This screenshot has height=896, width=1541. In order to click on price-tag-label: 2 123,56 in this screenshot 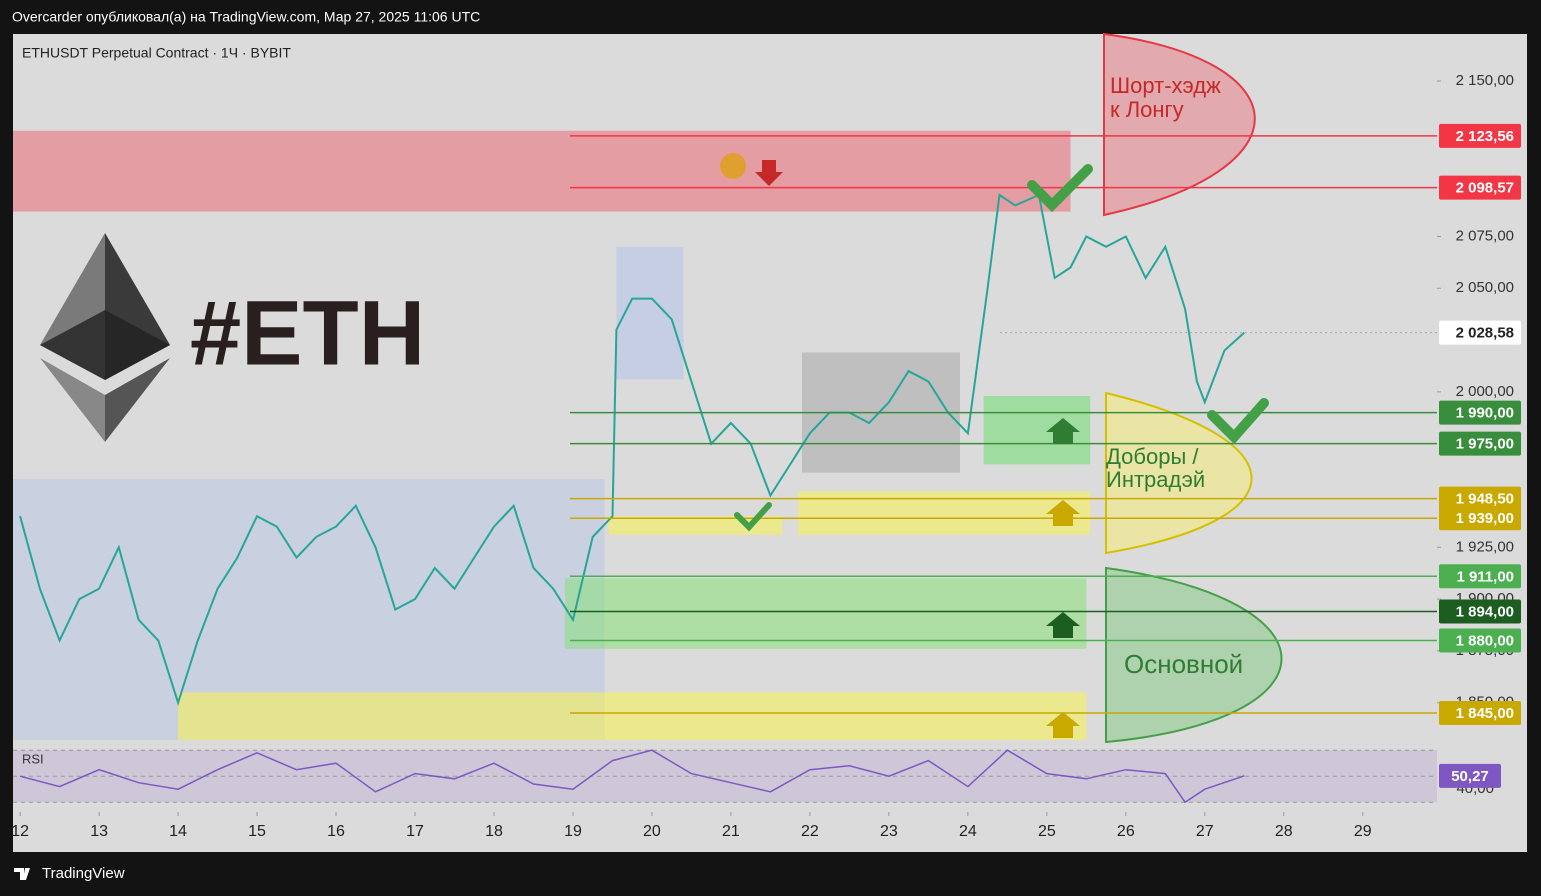, I will do `click(1485, 136)`.